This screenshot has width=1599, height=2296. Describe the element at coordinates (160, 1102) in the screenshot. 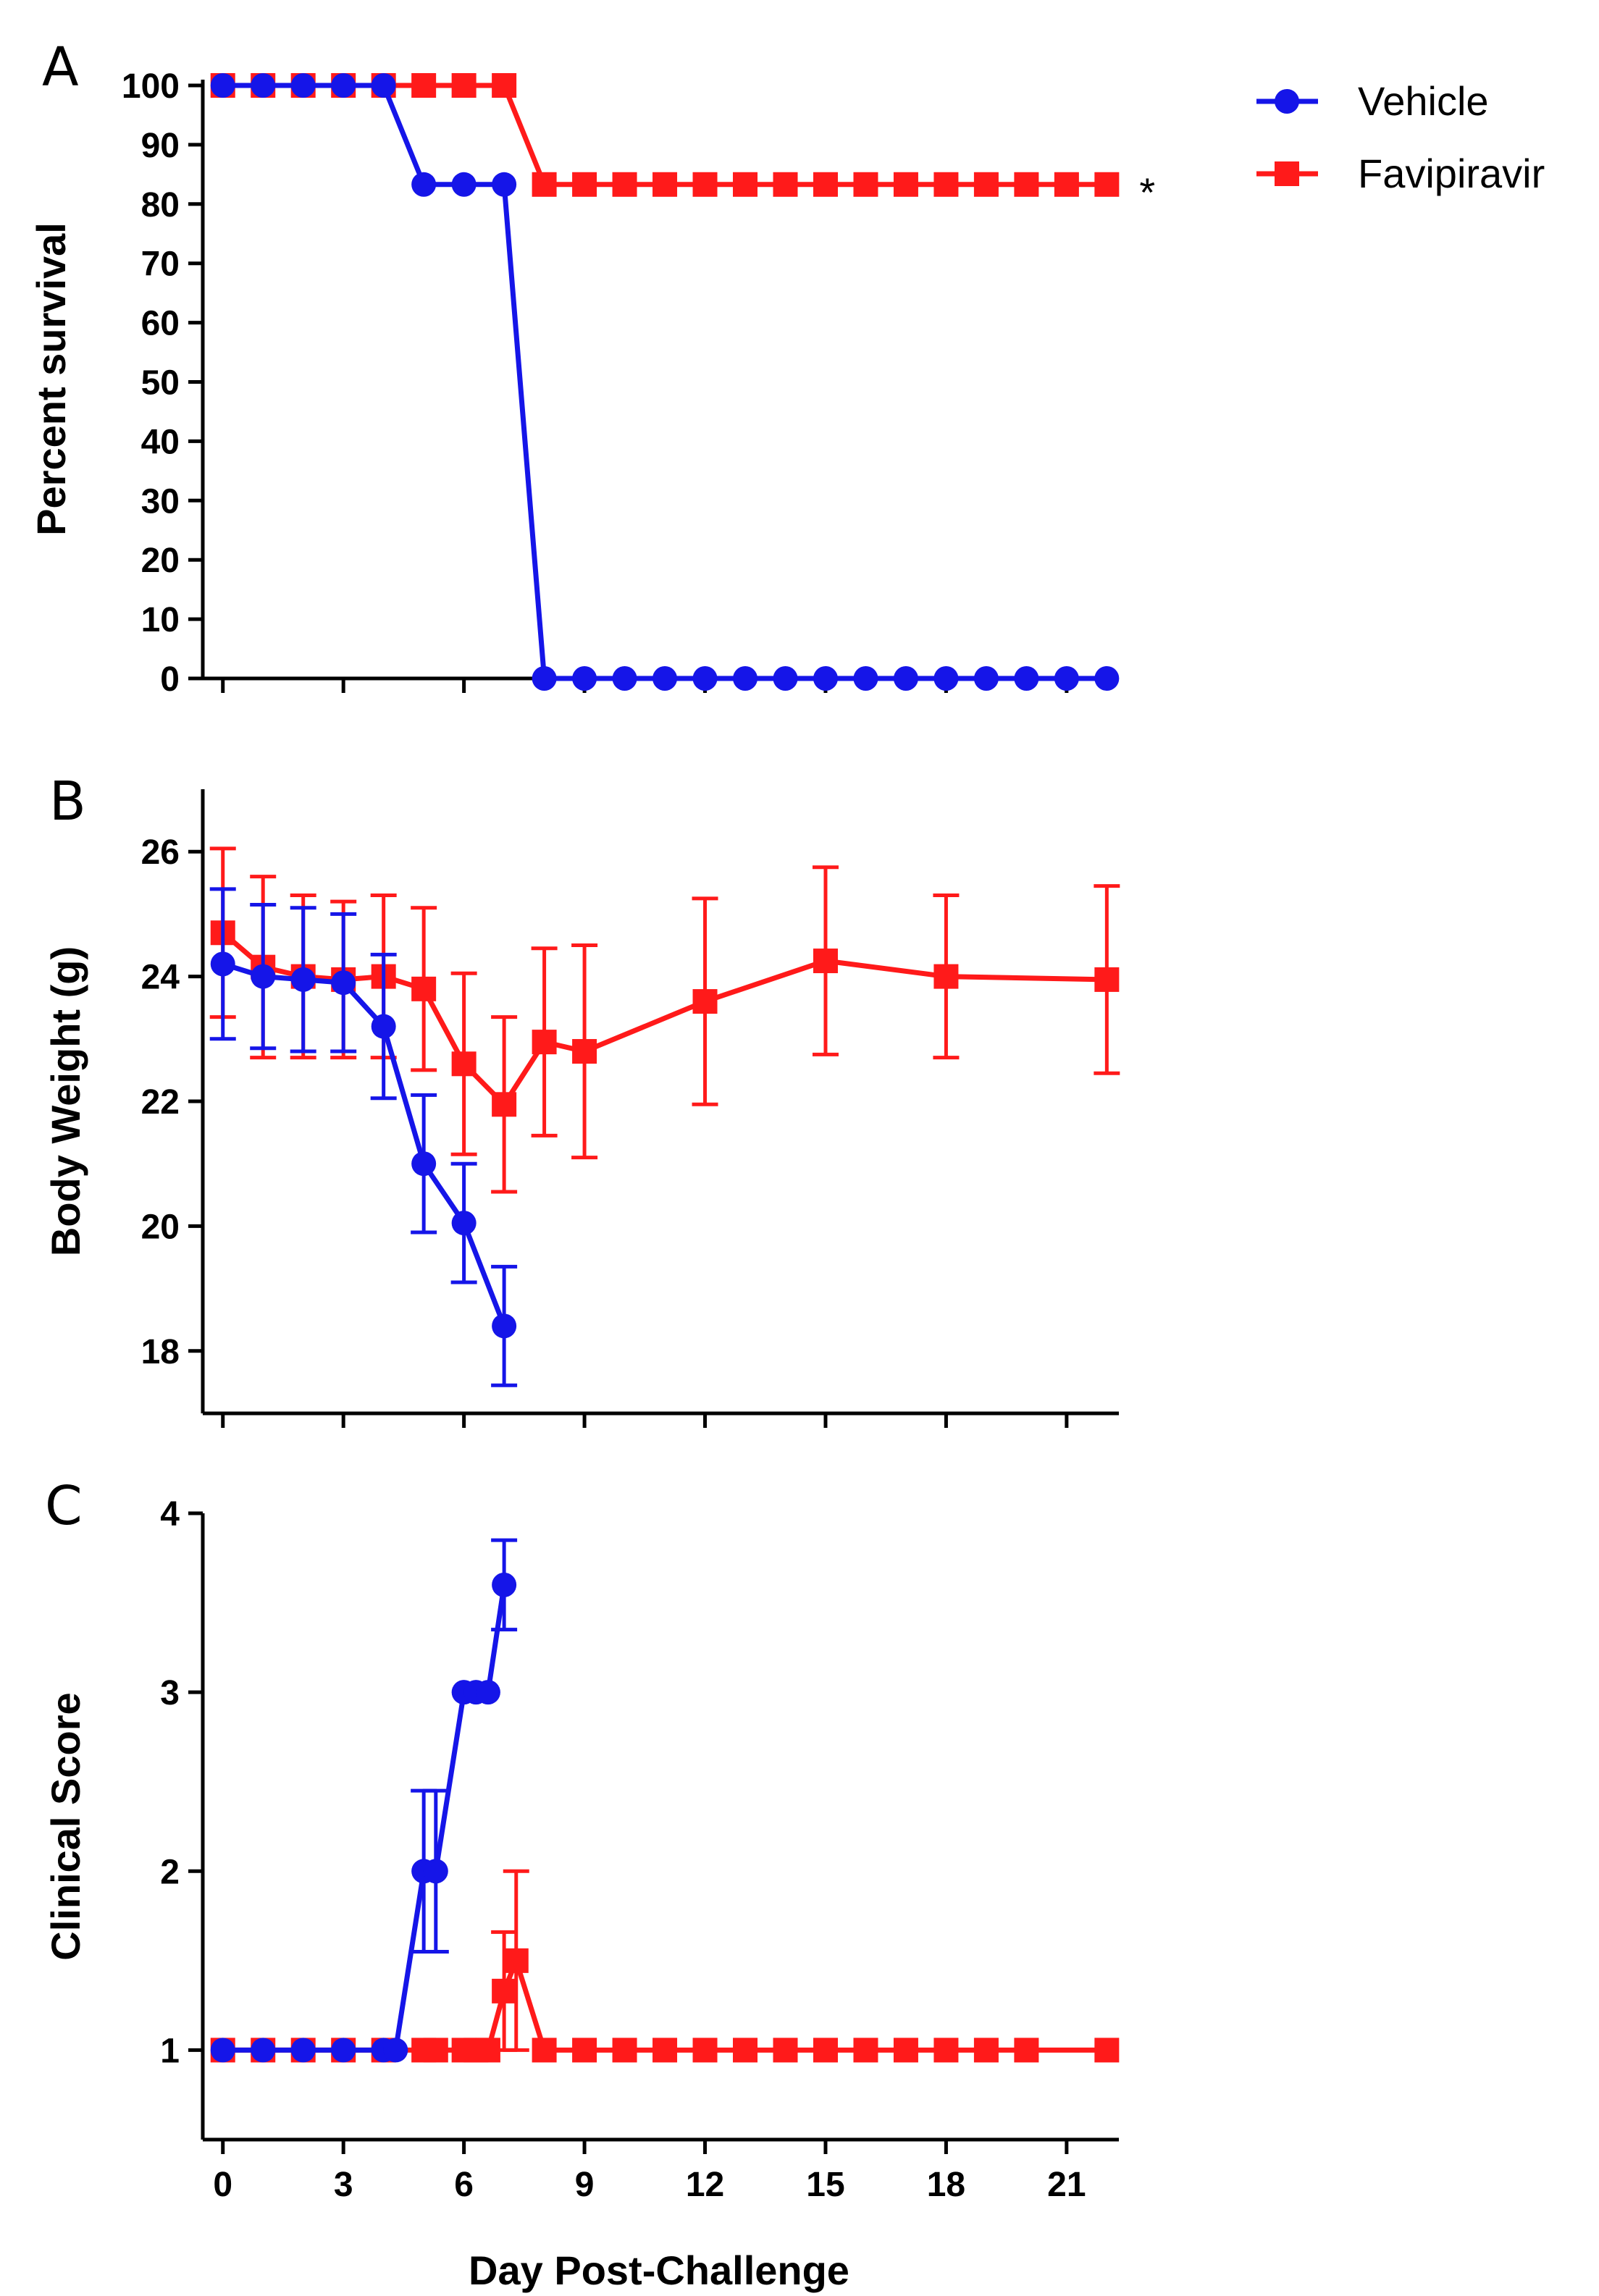

I see `y-tick-label: 22` at that location.